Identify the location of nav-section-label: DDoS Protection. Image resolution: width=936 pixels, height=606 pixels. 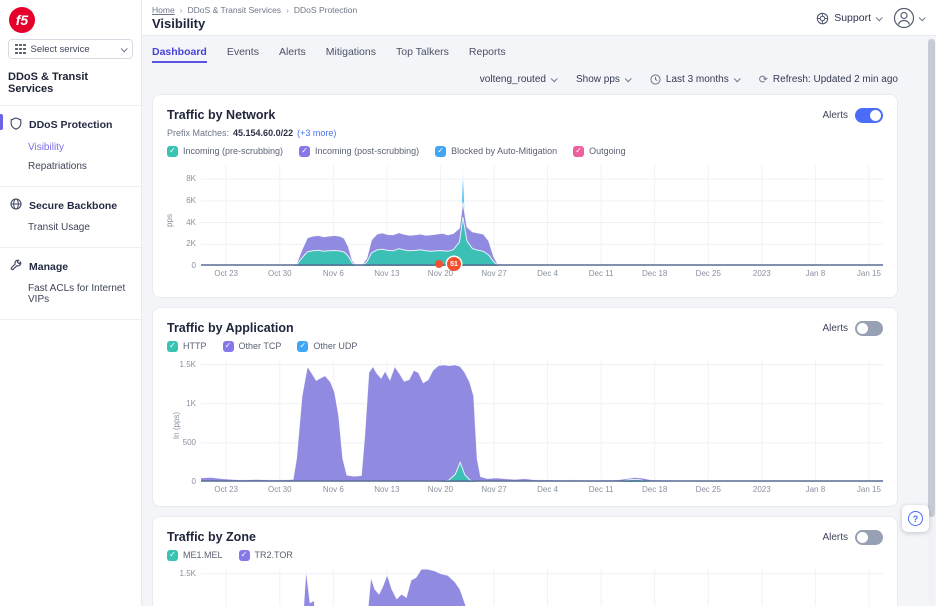
(71, 125).